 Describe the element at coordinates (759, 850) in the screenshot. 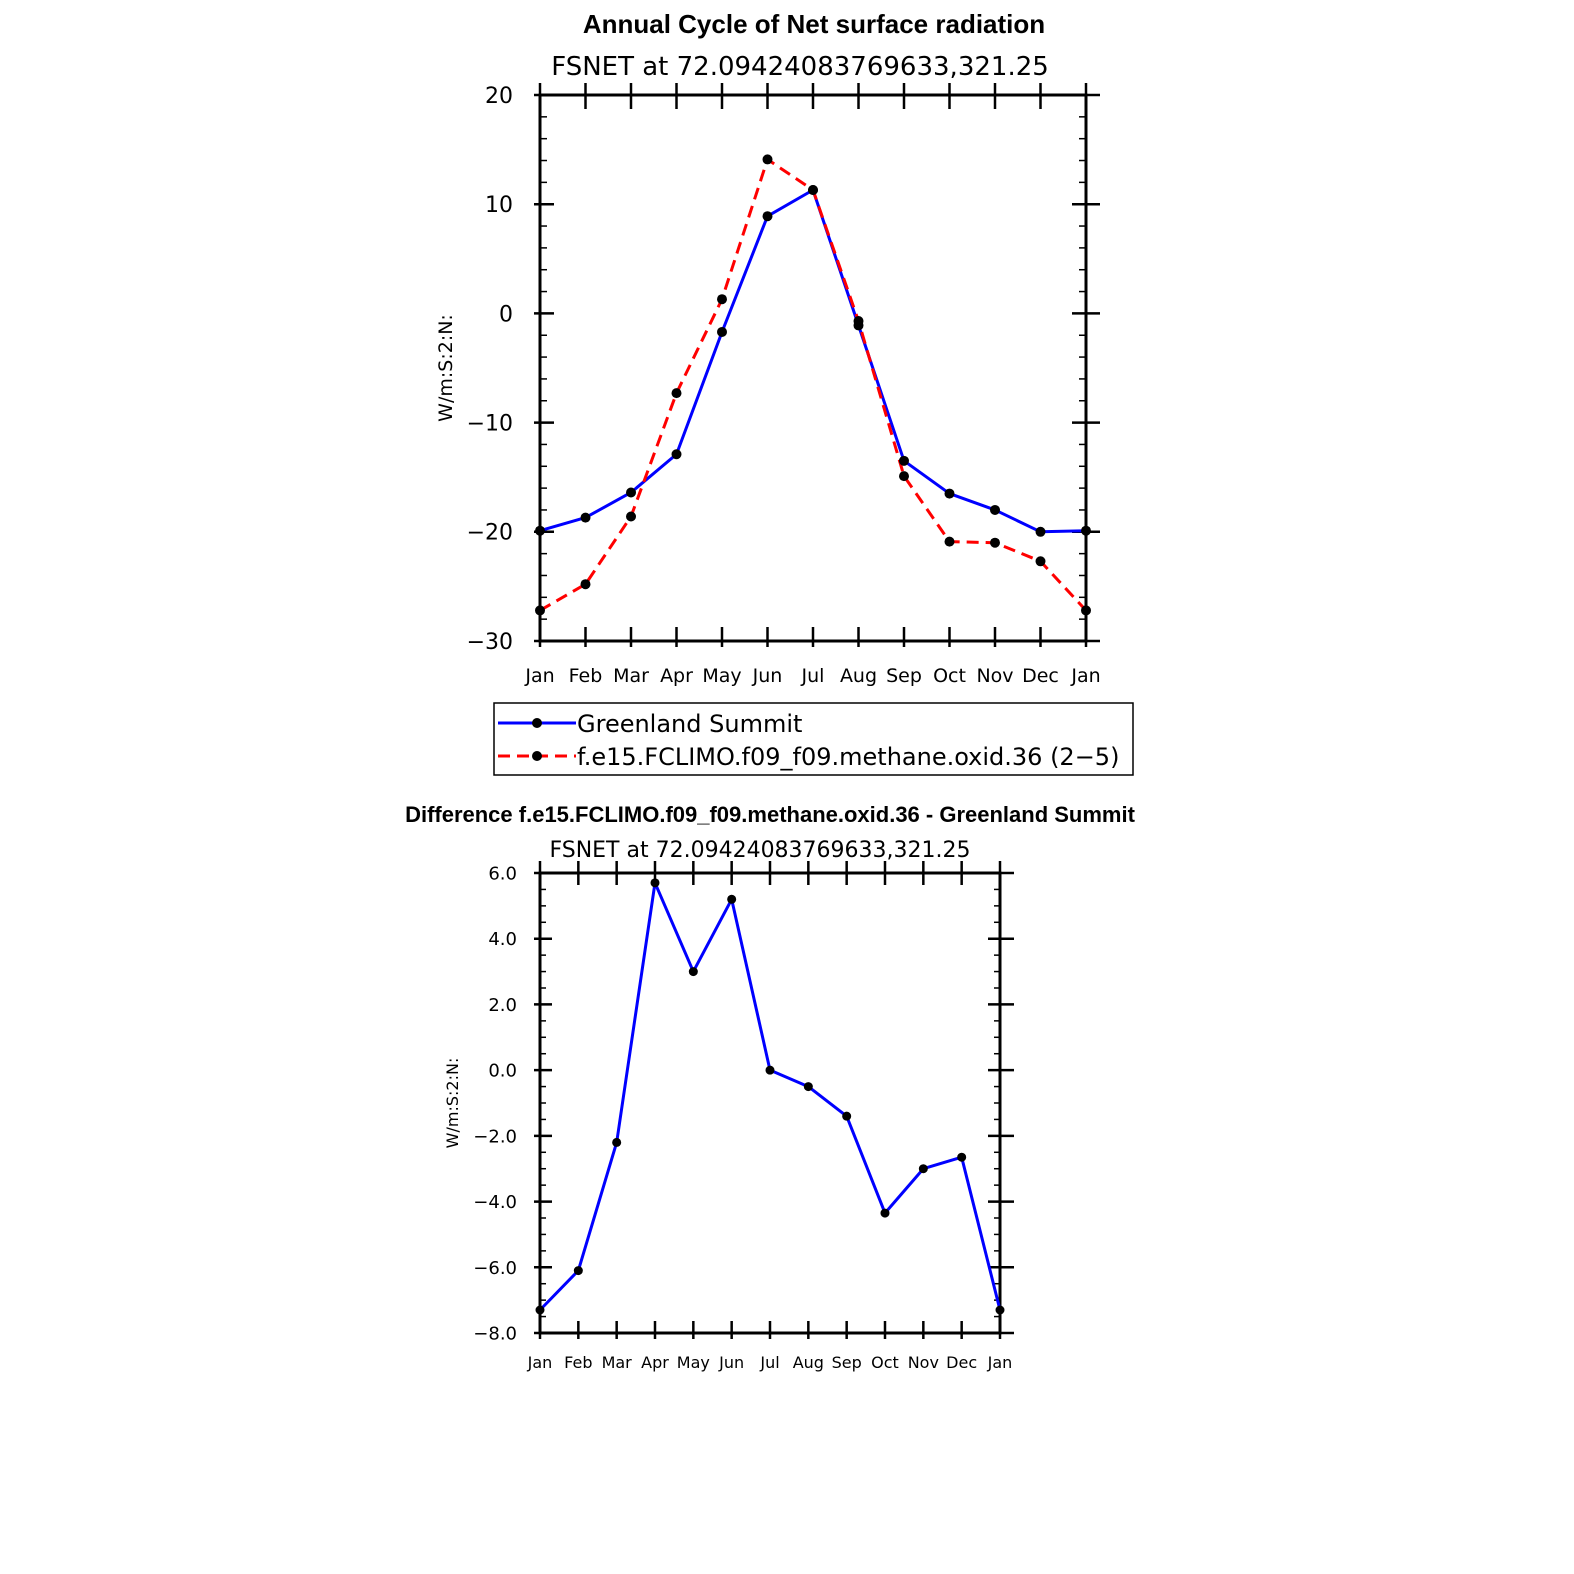

I see `chart2-subtitle: FSNET at 72.09424083769633,321.25` at that location.